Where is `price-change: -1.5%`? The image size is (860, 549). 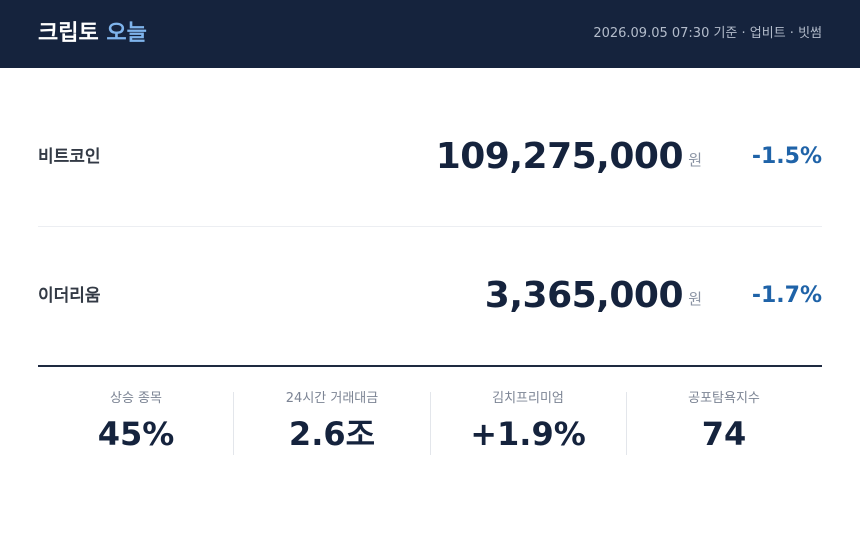 price-change: -1.5% is located at coordinates (786, 156).